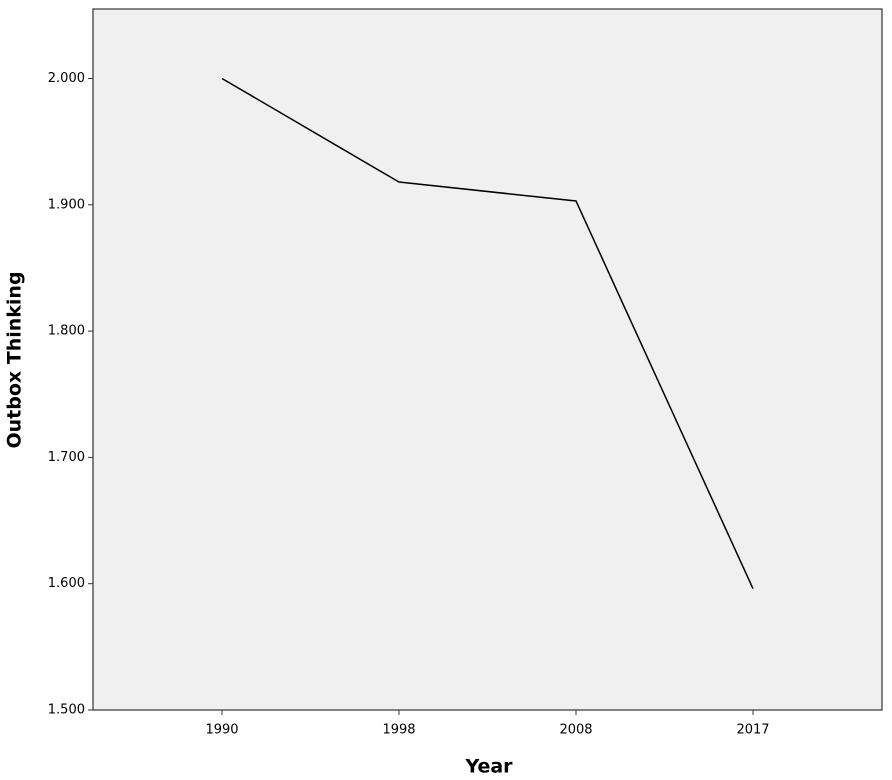 This screenshot has height=780, width=892. Describe the element at coordinates (66, 457) in the screenshot. I see `y-tick-label: 1.700` at that location.